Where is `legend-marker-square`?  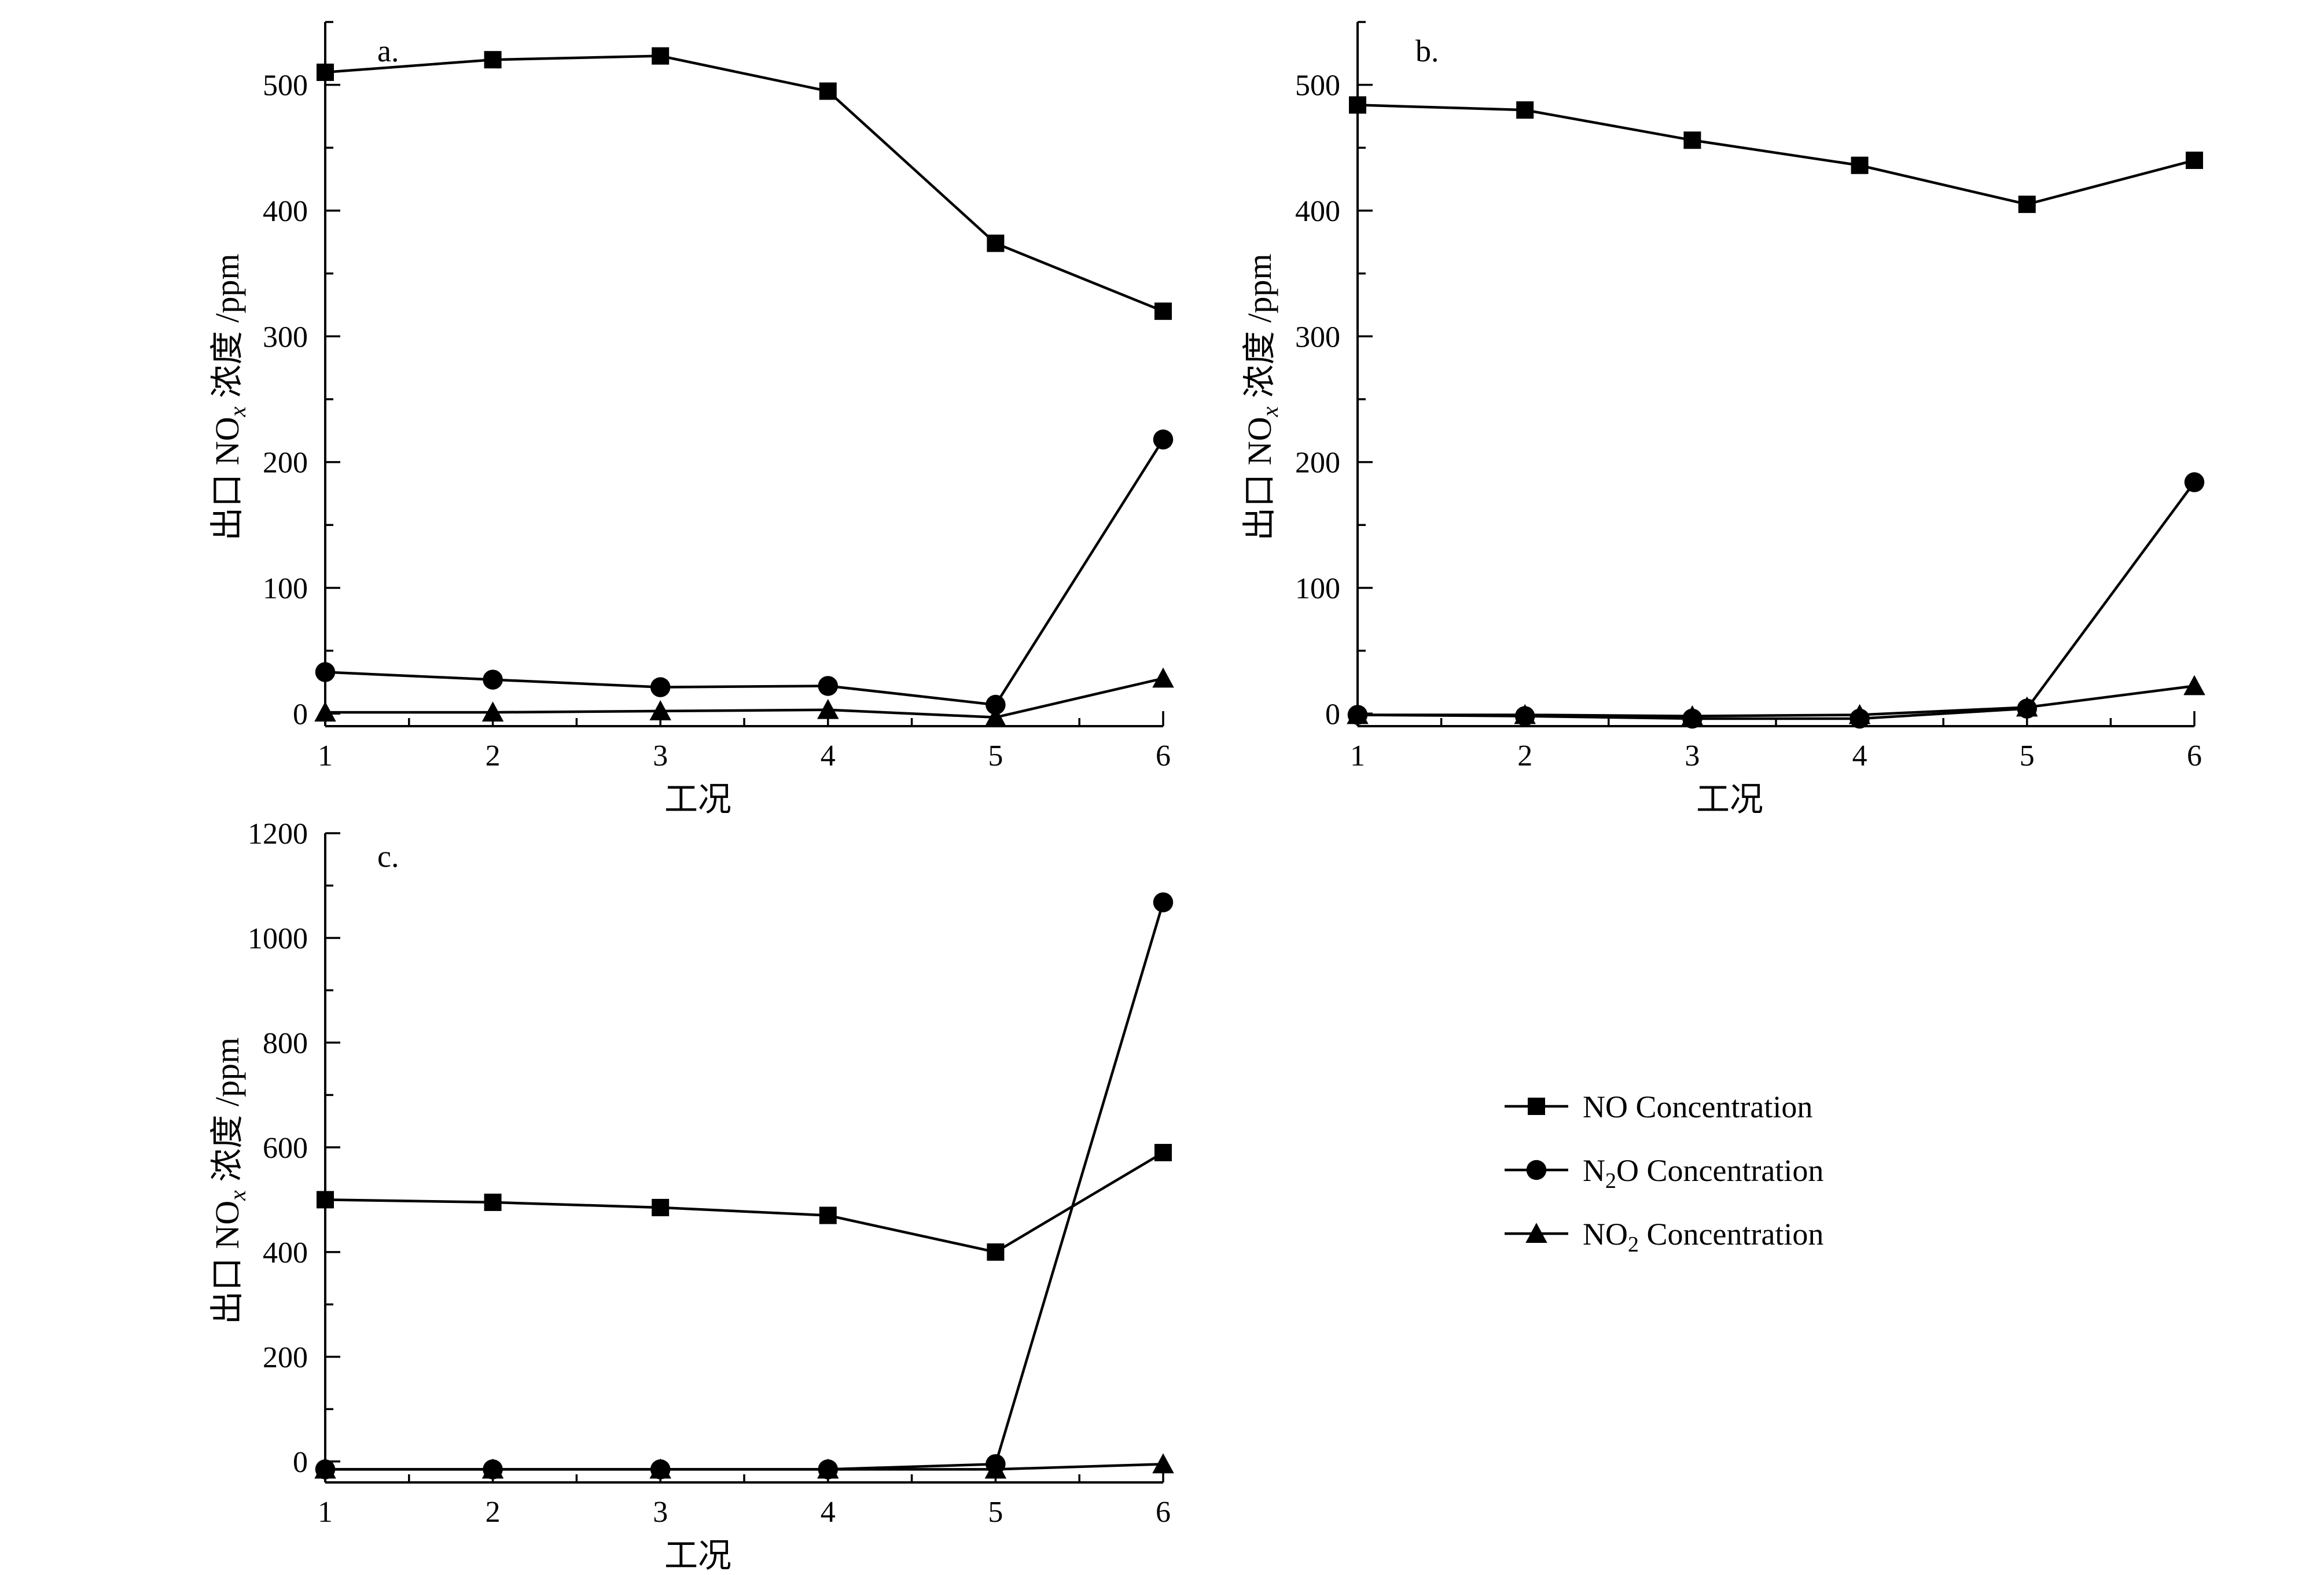
legend-marker-square is located at coordinates (1537, 1106).